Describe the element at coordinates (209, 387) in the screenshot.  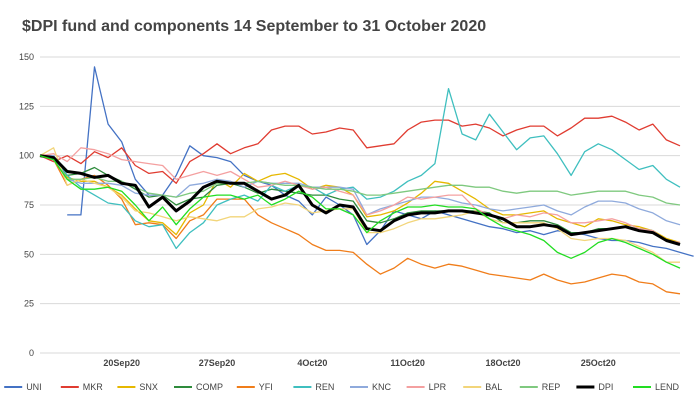
I see `legend-label-comp: COMP` at that location.